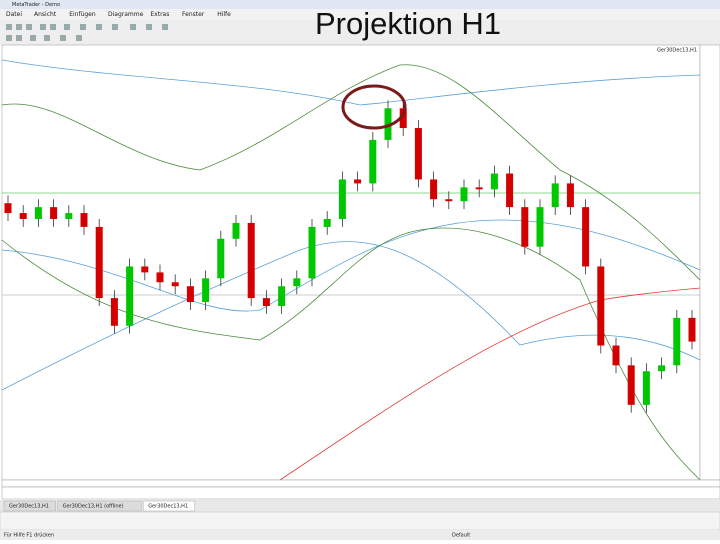 The image size is (720, 544). Describe the element at coordinates (126, 14) in the screenshot. I see `menu-item: Diagramme` at that location.